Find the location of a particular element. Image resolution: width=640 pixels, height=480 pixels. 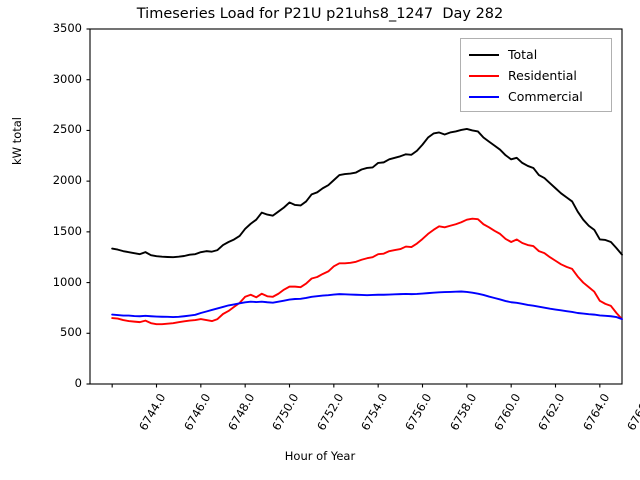

y-tick-label: 500 is located at coordinates (71, 332).